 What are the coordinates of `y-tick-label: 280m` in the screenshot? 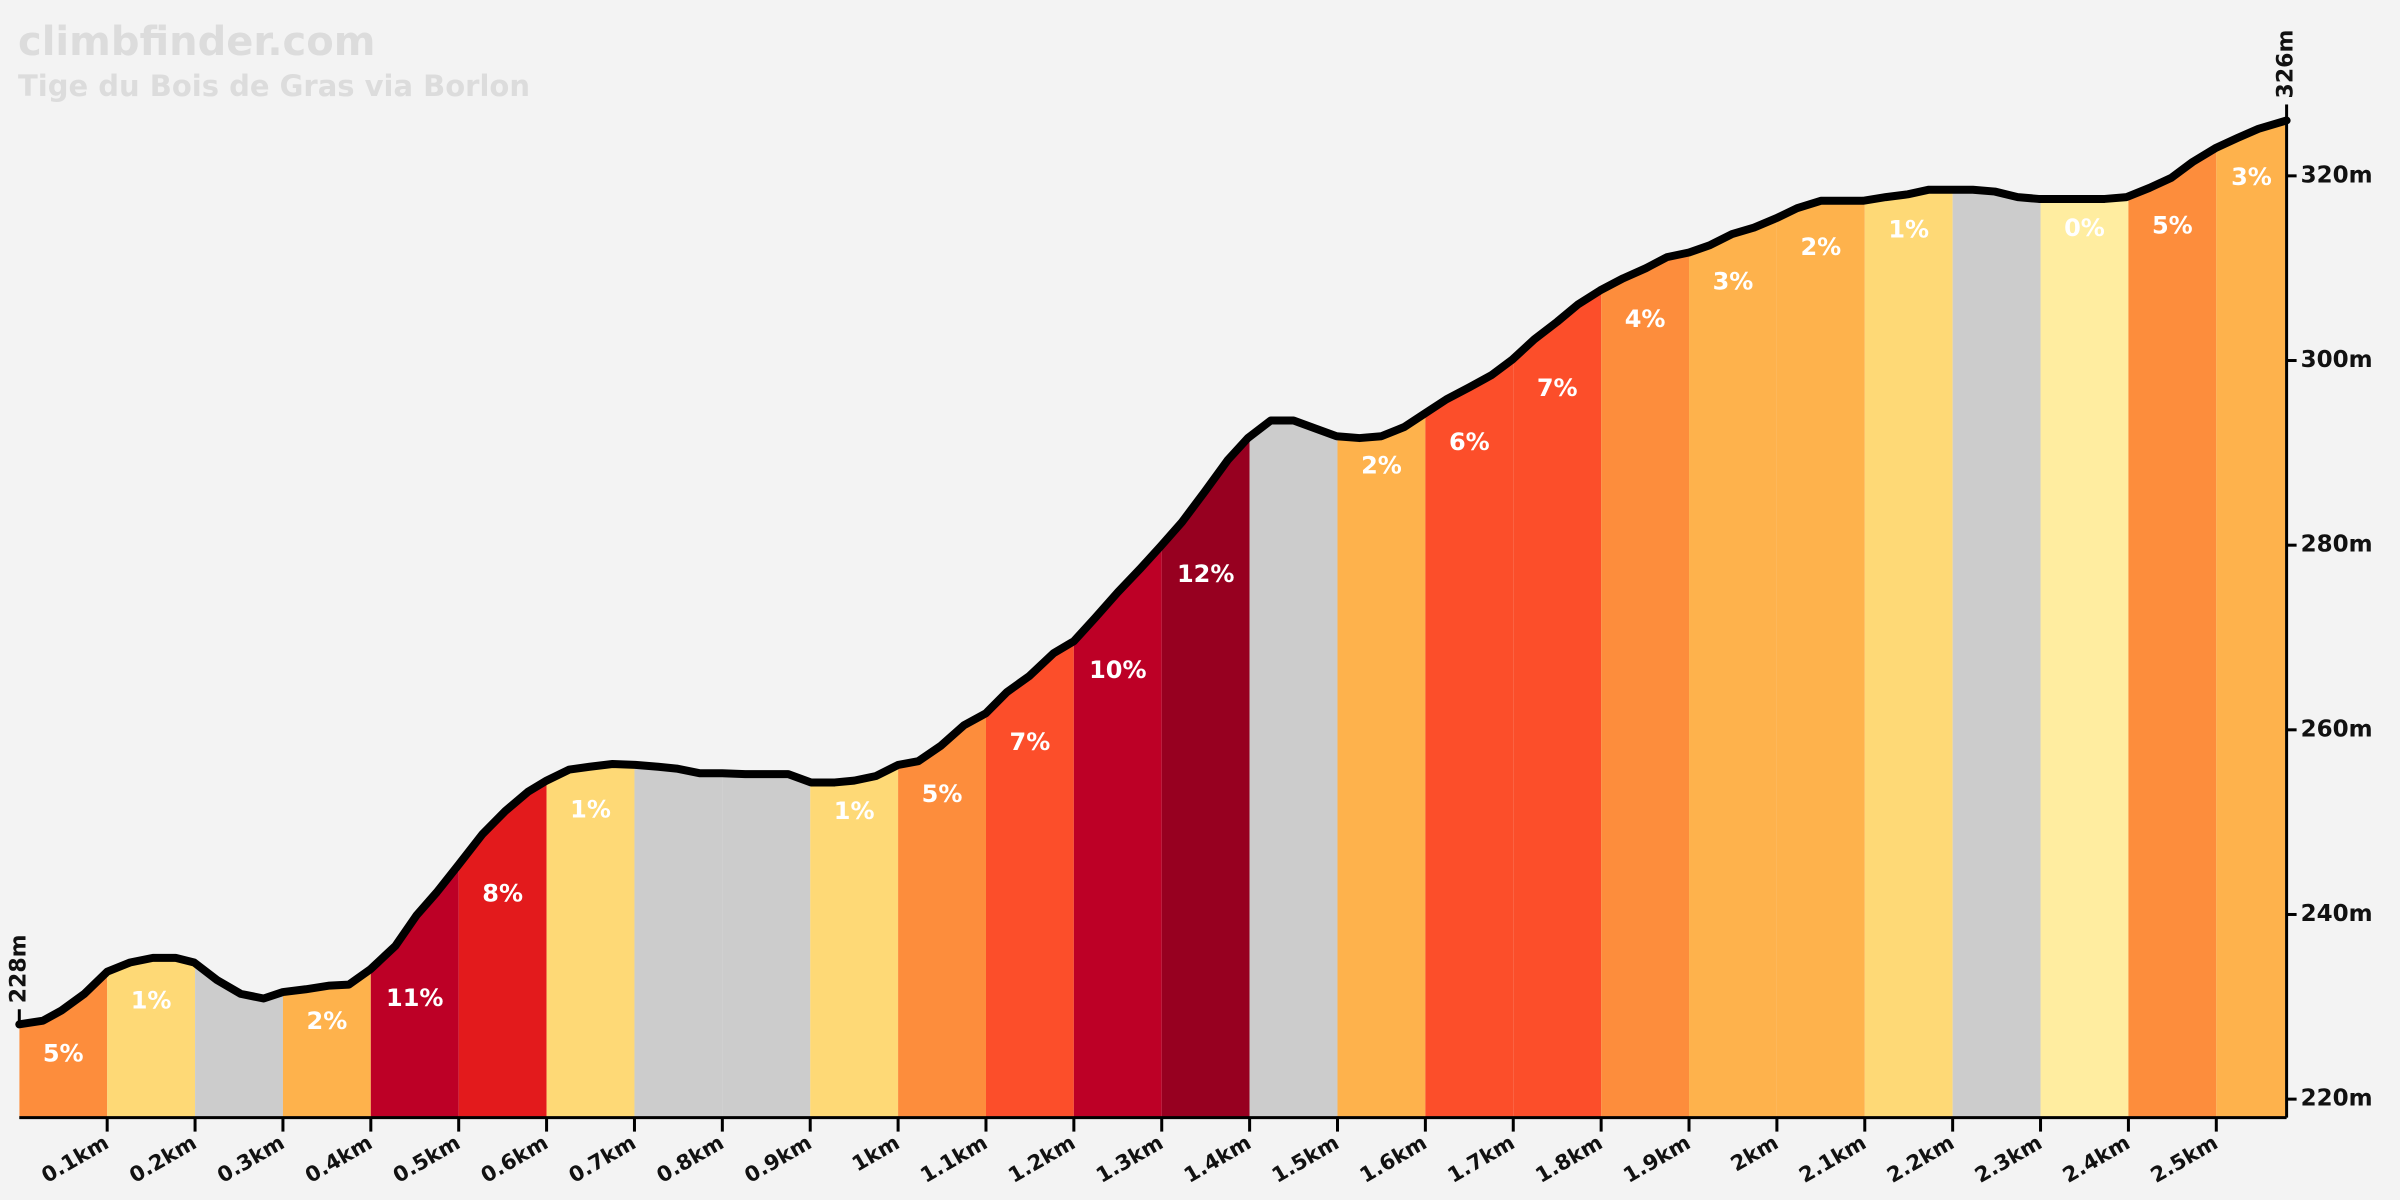 It's located at (2337, 545).